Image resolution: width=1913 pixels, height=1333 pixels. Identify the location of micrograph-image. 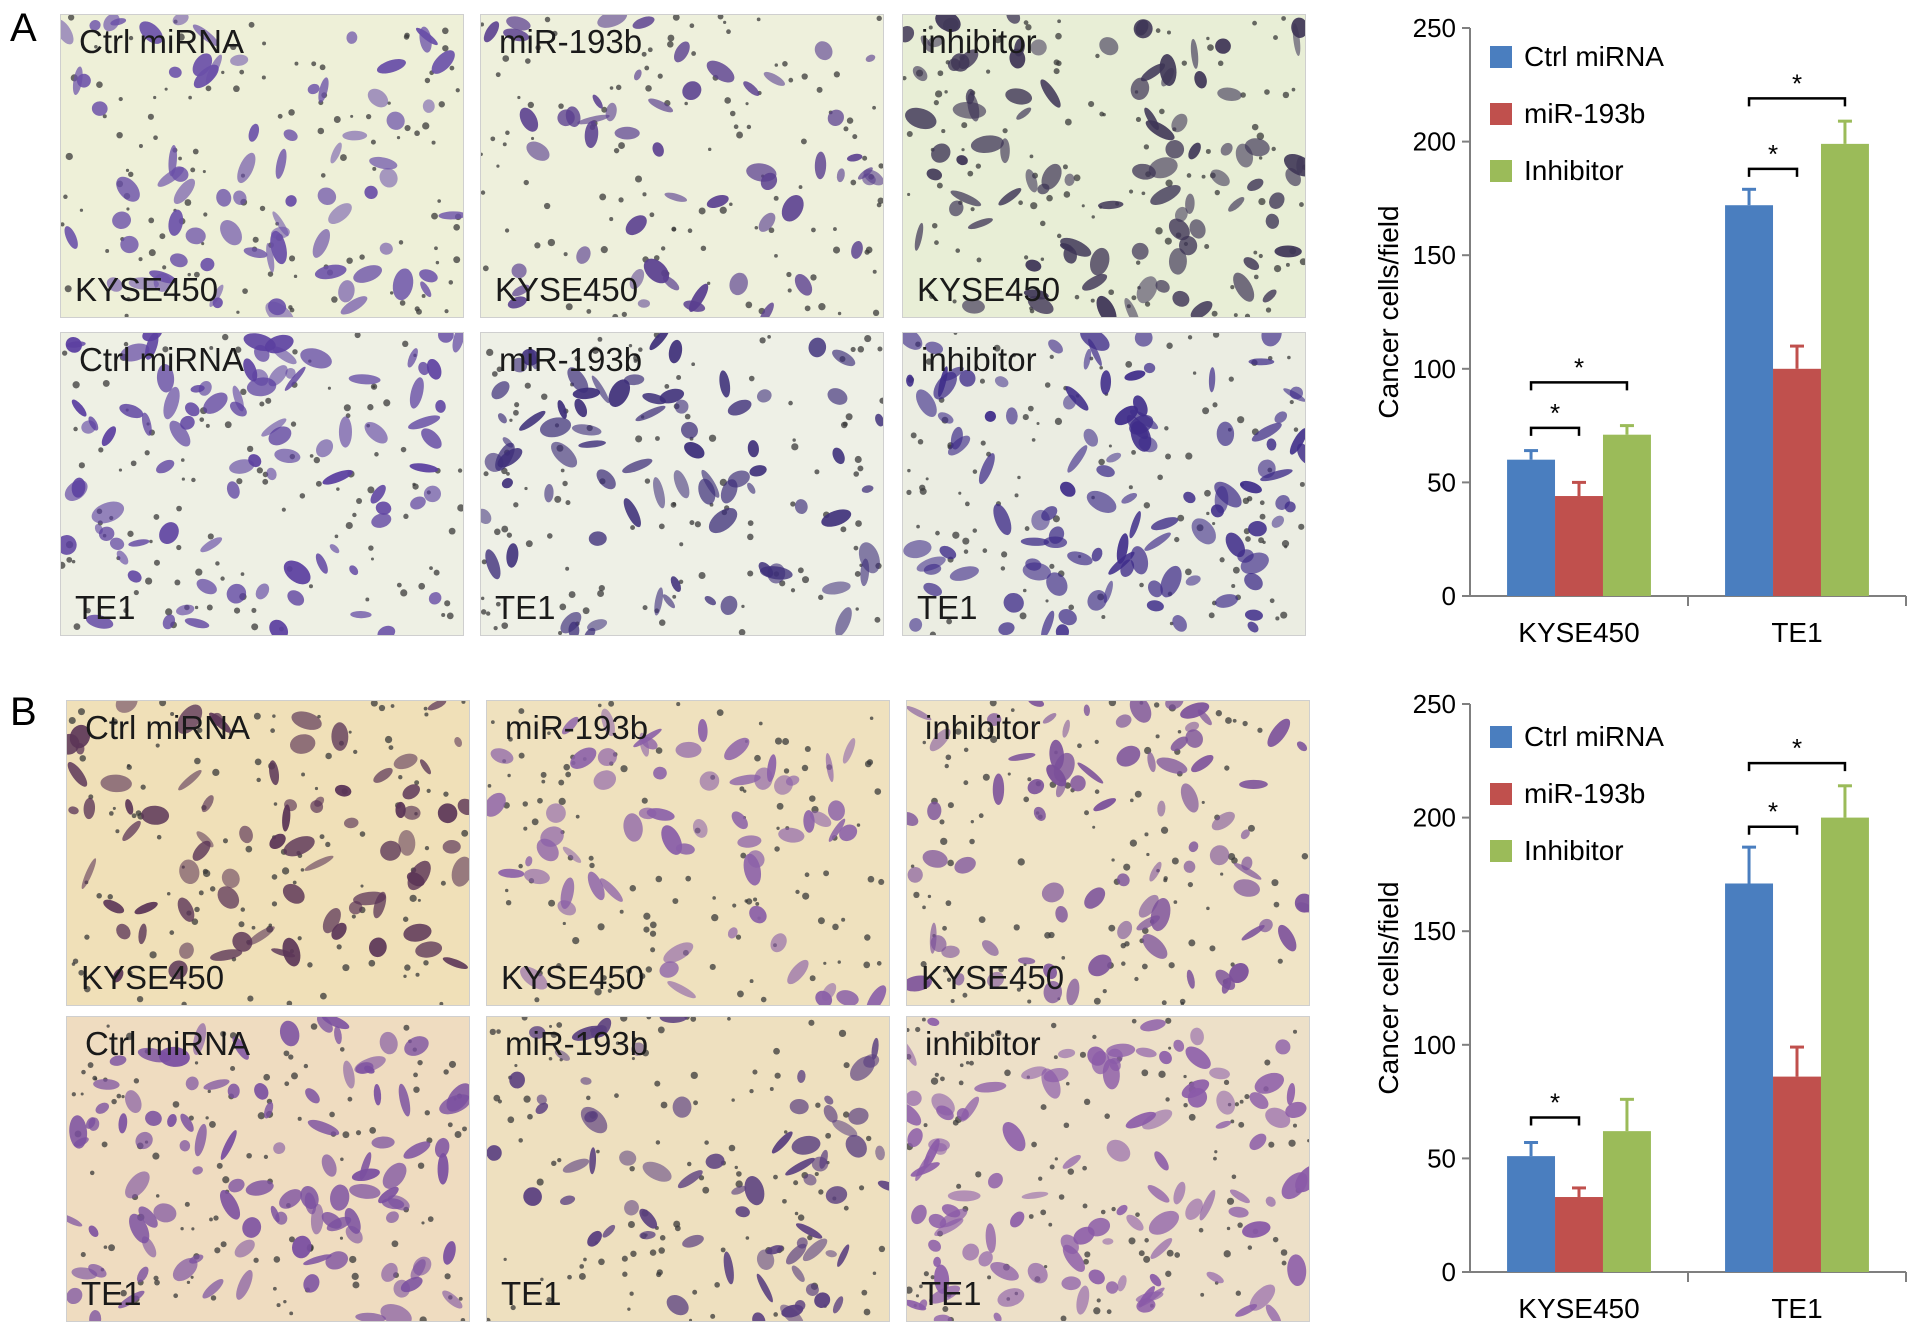
(688, 853).